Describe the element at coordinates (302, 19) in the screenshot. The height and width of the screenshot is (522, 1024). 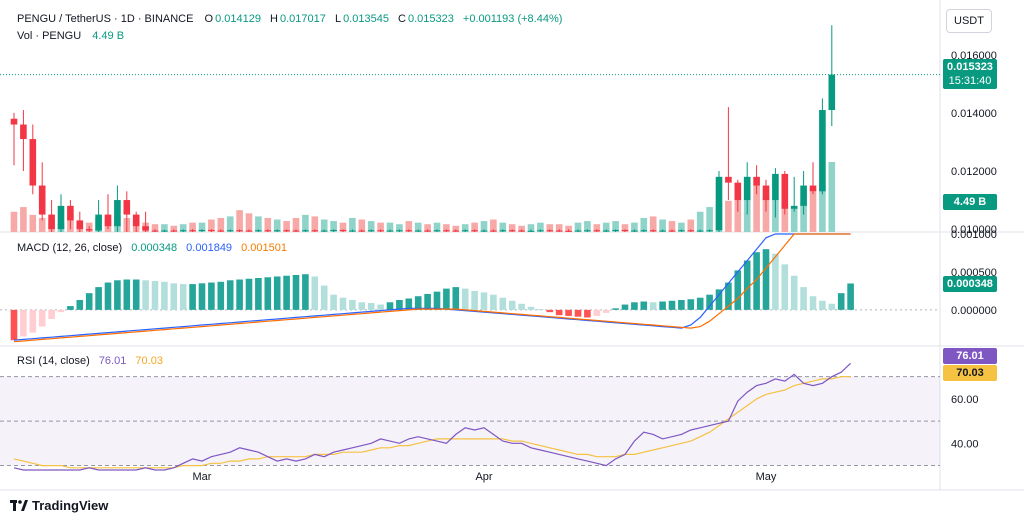
I see `high-value: 0.017017` at that location.